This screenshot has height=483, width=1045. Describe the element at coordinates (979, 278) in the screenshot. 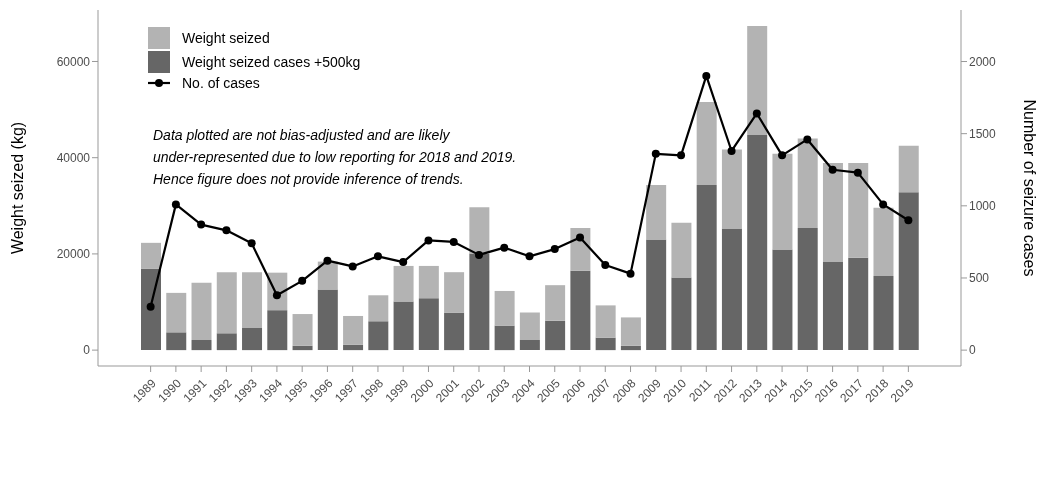

I see `y2-tick-label: 500` at that location.